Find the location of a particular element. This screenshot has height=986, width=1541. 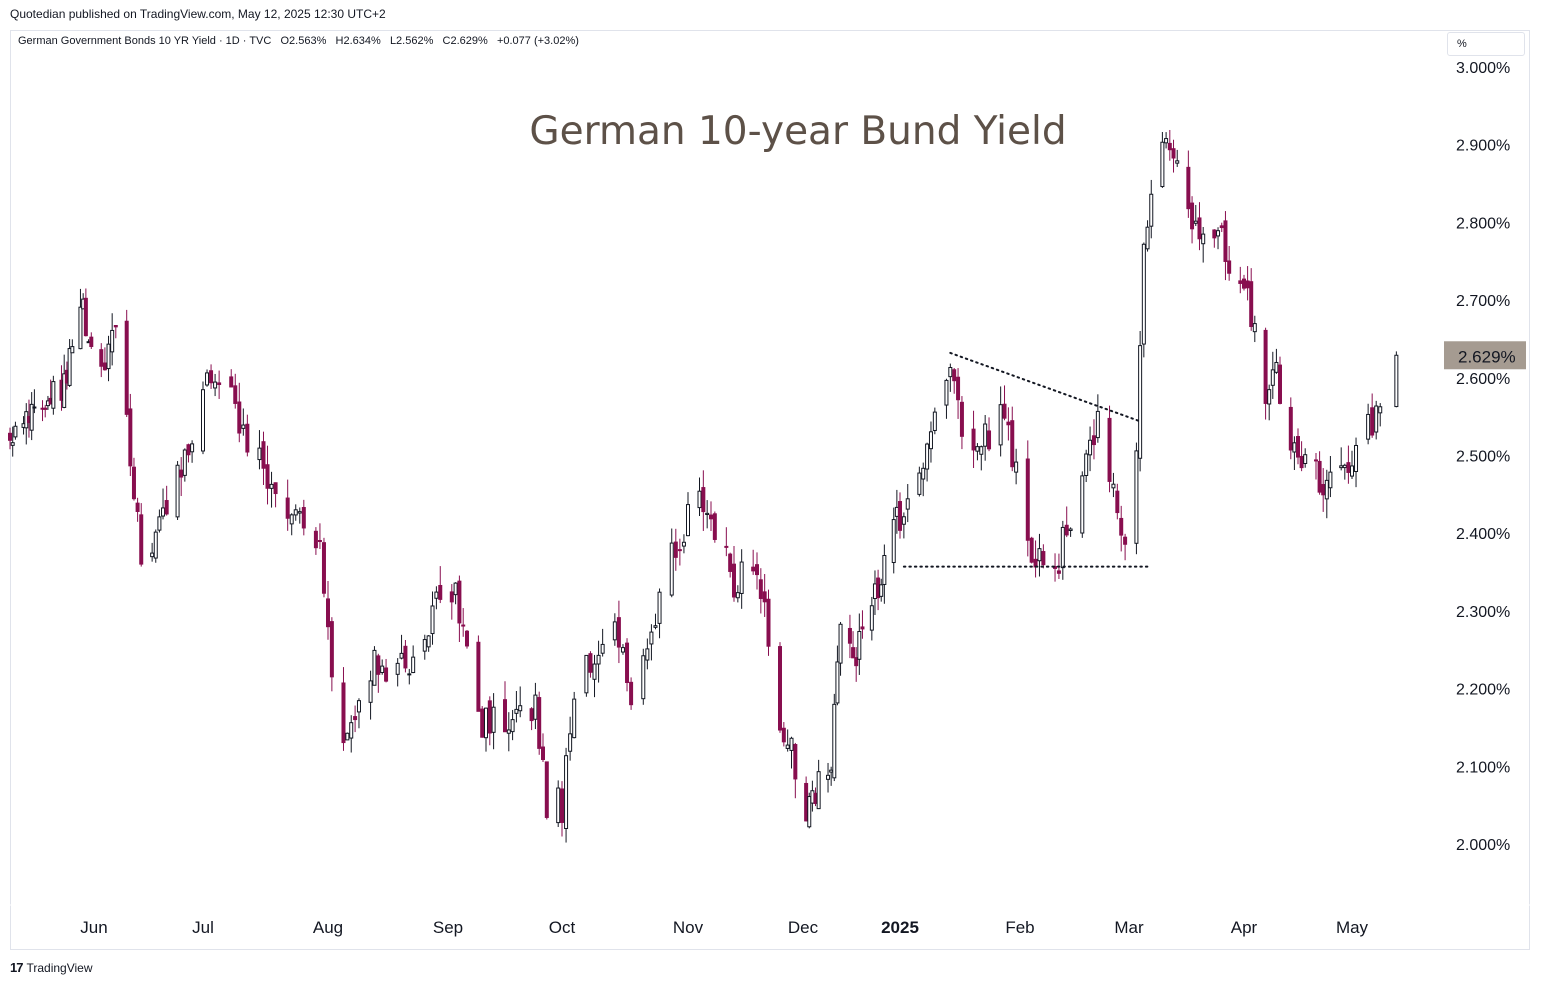

x-tick-label: Jun is located at coordinates (93, 927).